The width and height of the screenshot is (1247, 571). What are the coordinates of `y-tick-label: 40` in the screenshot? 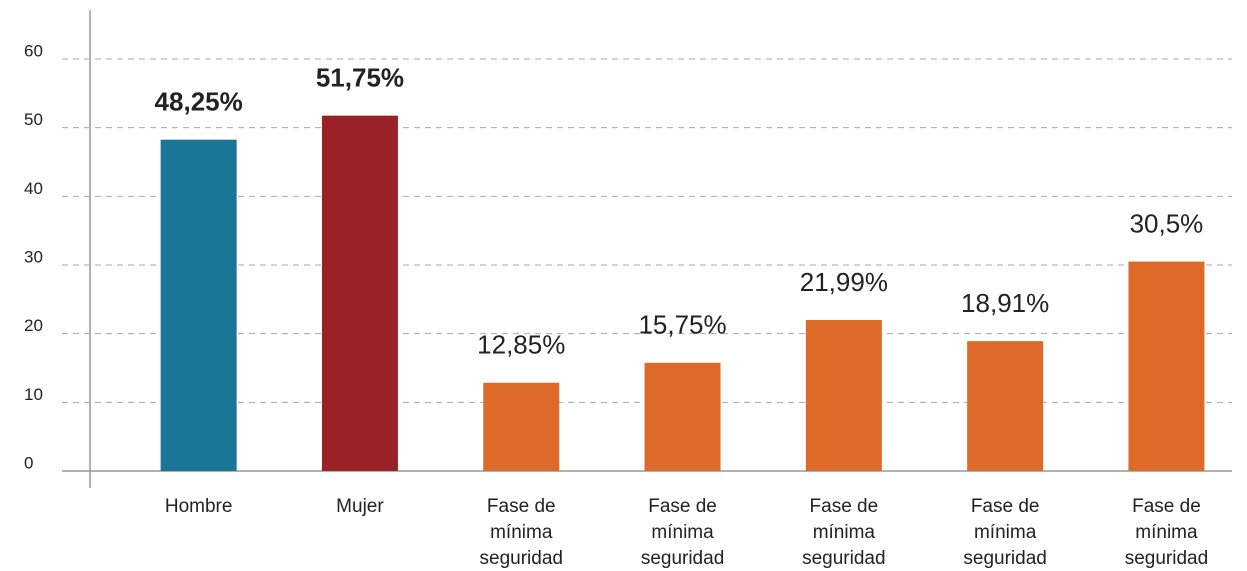 It's located at (33, 188).